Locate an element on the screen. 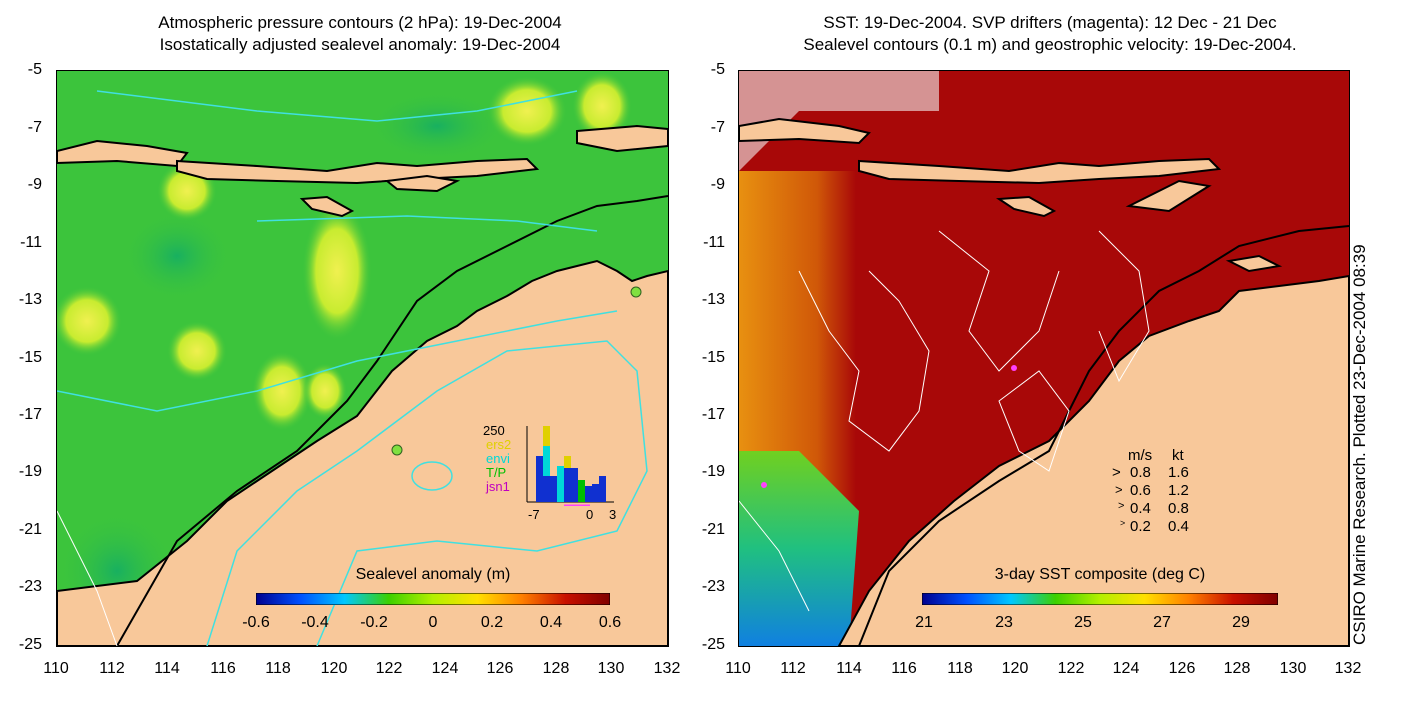 This screenshot has height=709, width=1419. velocity-legend-ms: 0.4 is located at coordinates (1140, 508).